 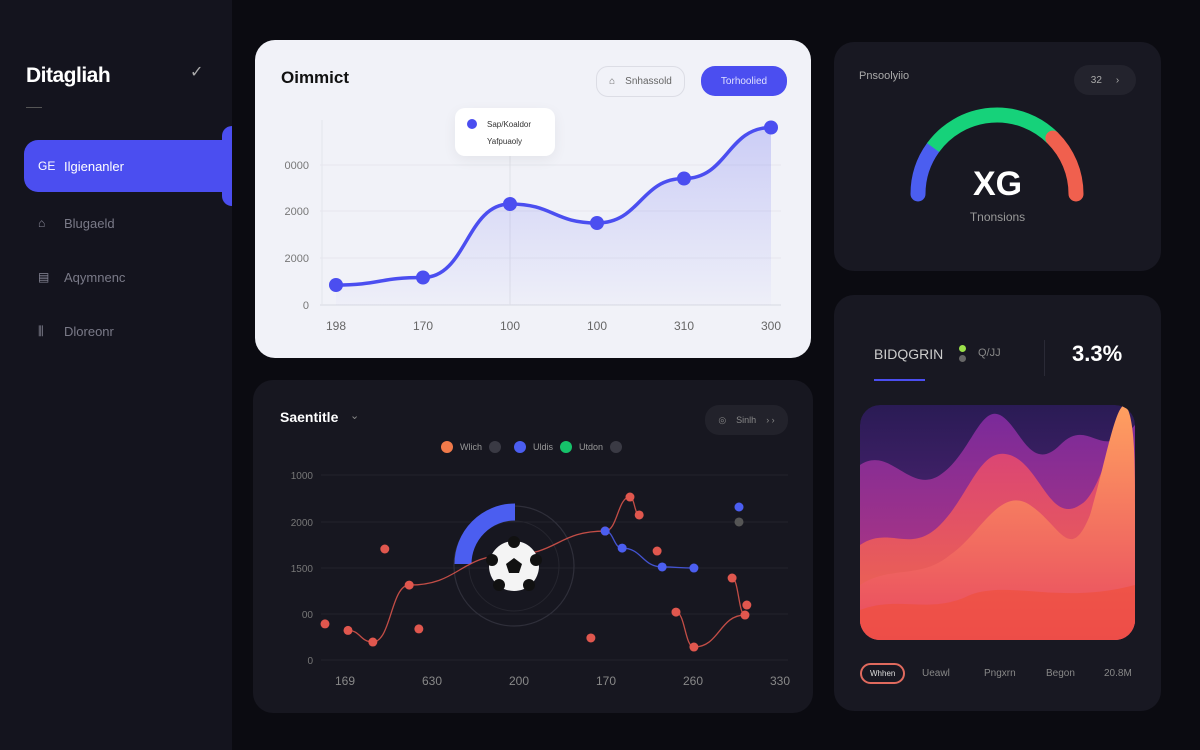 What do you see at coordinates (42, 223) in the screenshot?
I see `home-icon: ⌂` at bounding box center [42, 223].